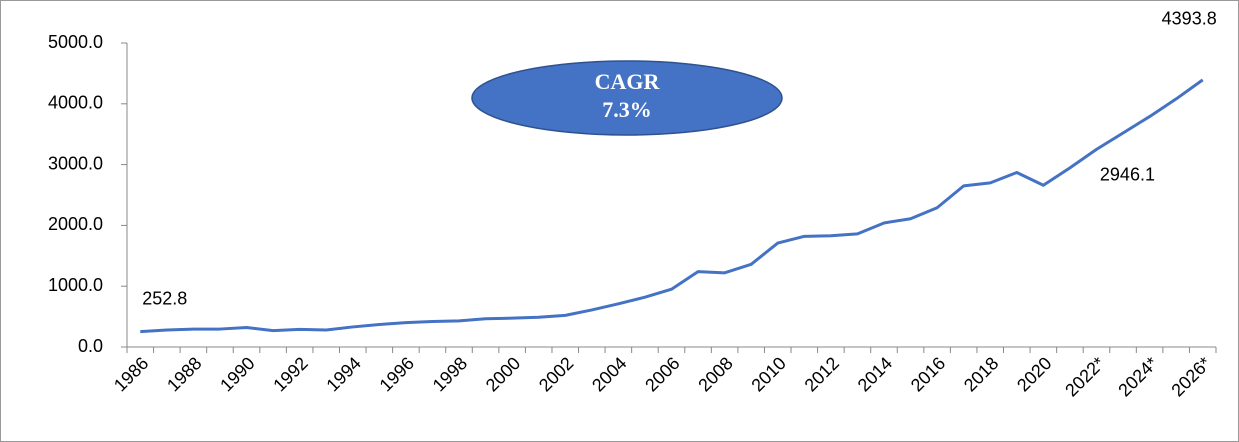 Image resolution: width=1239 pixels, height=442 pixels. What do you see at coordinates (1189, 19) in the screenshot?
I see `data-label: 4393.8` at bounding box center [1189, 19].